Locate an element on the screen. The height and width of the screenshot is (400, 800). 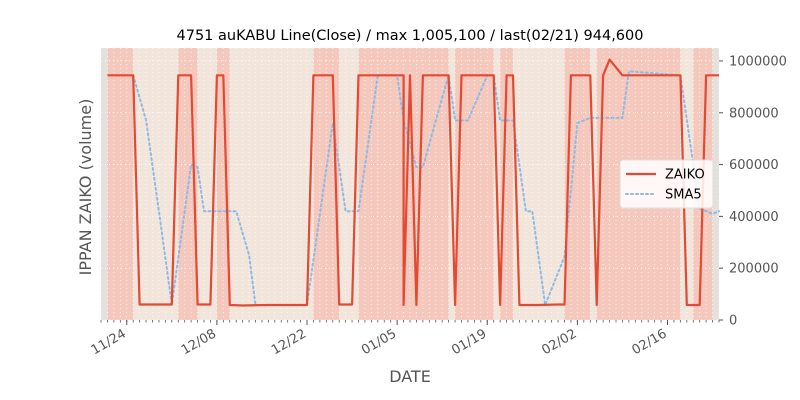
legend-box is located at coordinates (666, 184).